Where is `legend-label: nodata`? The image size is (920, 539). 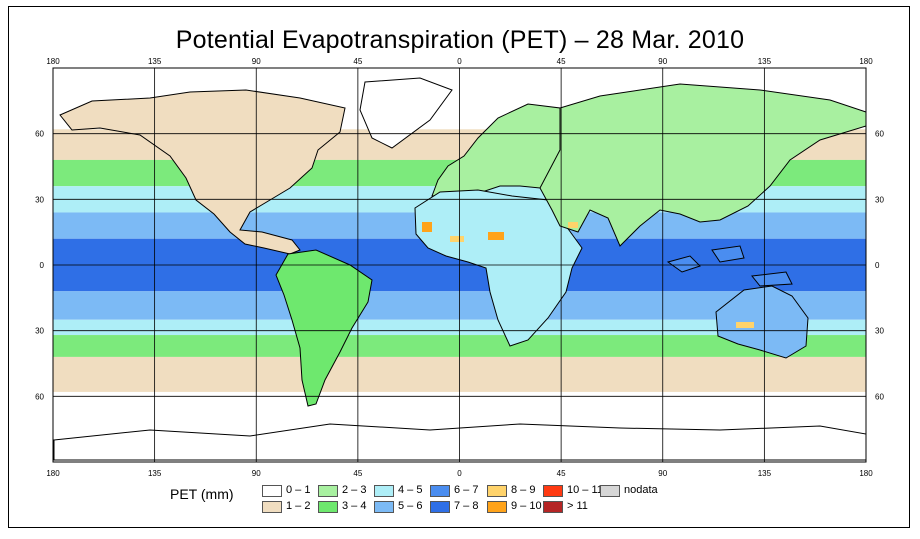
legend-label: nodata is located at coordinates (641, 490).